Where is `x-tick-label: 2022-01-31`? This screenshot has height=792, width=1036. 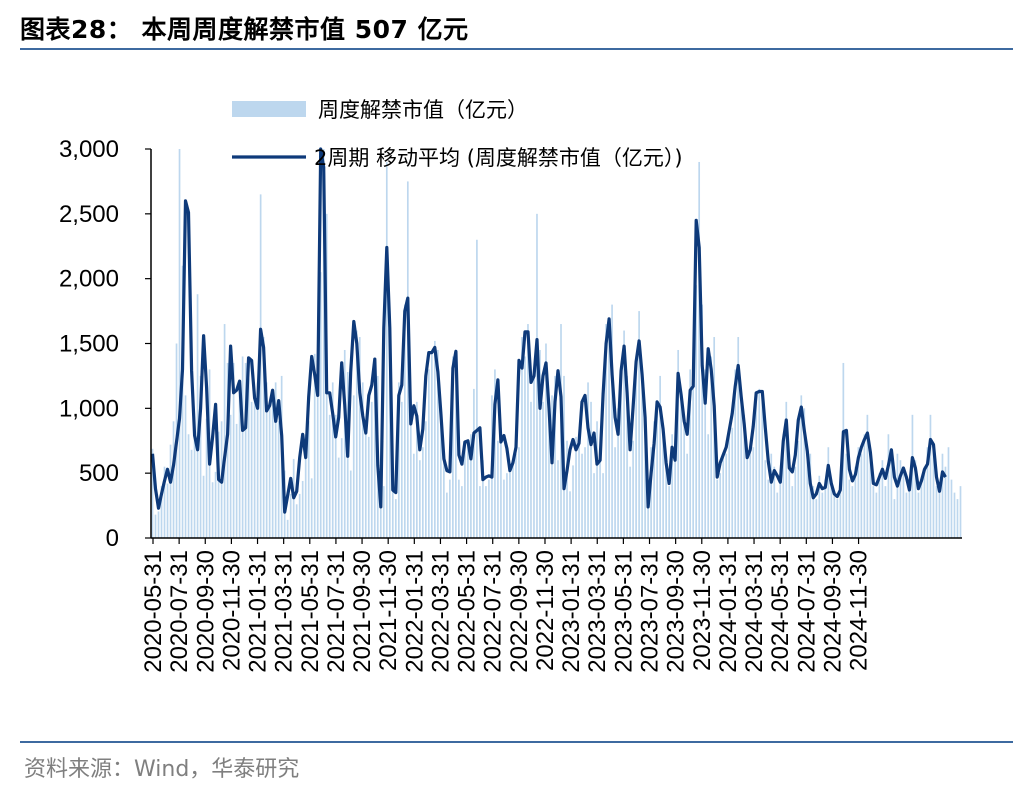 x-tick-label: 2022-01-31 is located at coordinates (414, 611).